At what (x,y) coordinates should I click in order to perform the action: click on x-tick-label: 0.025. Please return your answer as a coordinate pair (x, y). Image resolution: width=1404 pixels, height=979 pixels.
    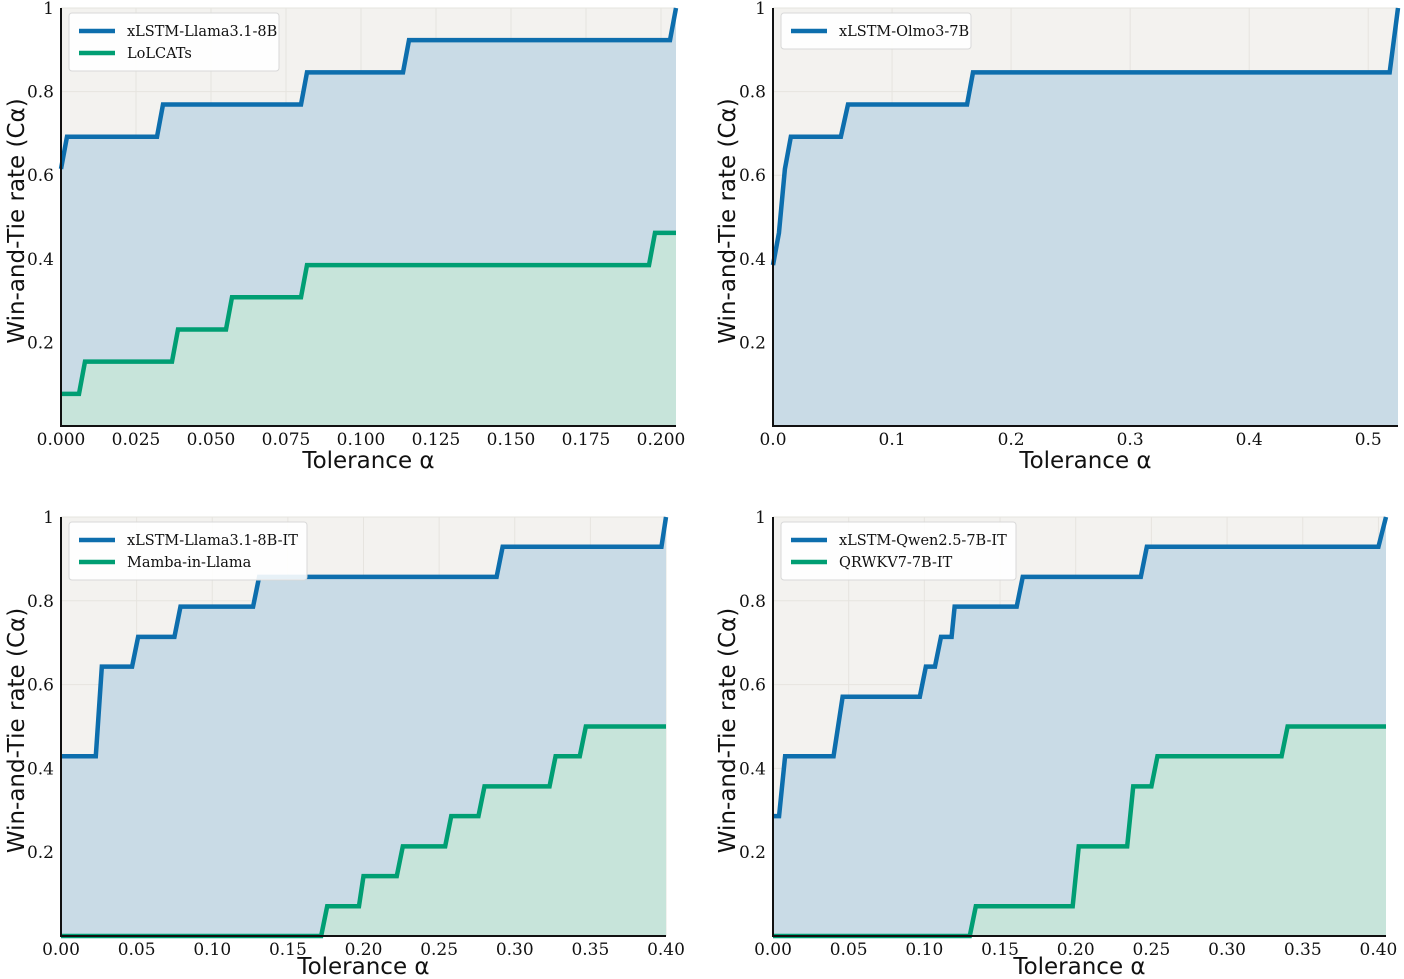
    Looking at the image, I should click on (136, 440).